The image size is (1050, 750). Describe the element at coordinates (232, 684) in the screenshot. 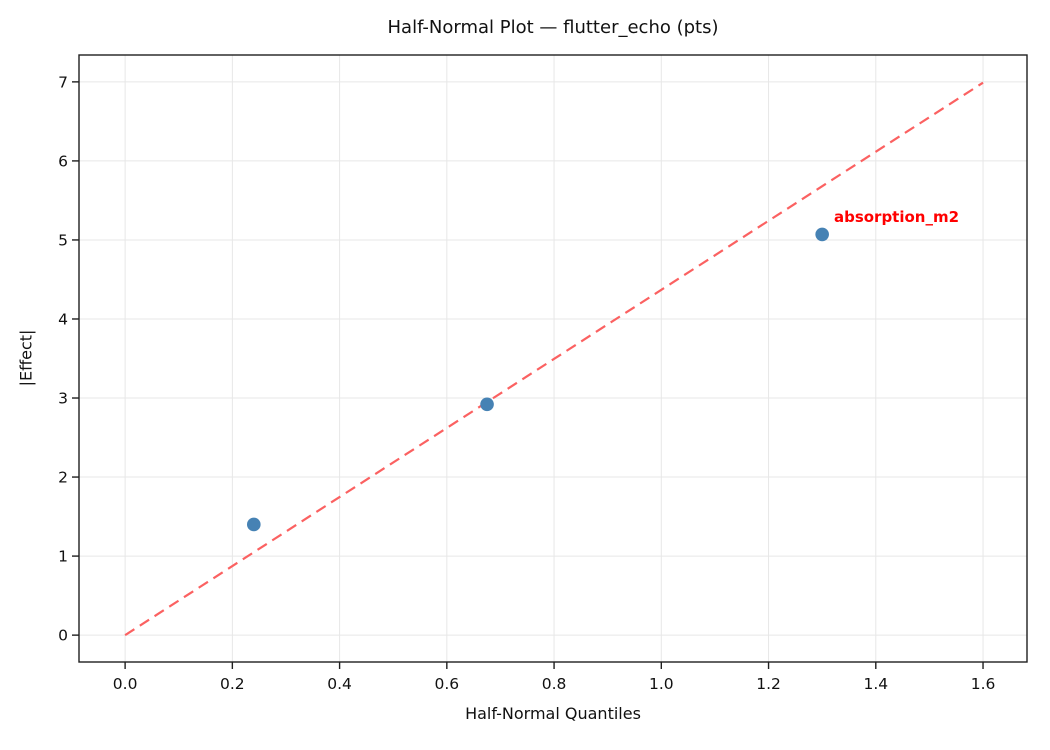

I see `x-tick-label: 0.2` at that location.